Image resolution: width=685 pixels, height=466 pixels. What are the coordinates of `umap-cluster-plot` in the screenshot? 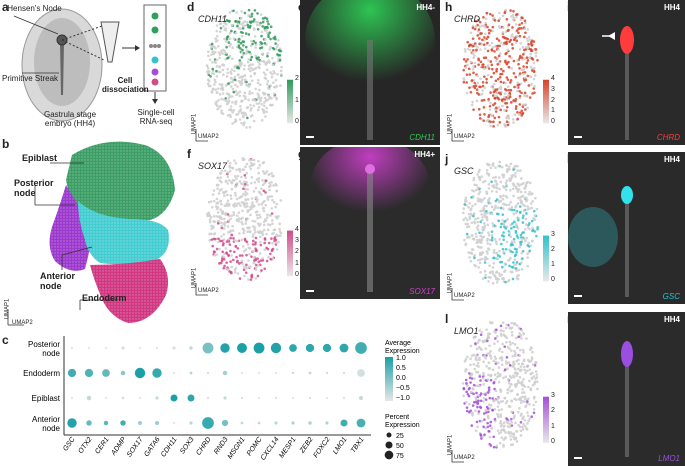 It's located at (91, 233).